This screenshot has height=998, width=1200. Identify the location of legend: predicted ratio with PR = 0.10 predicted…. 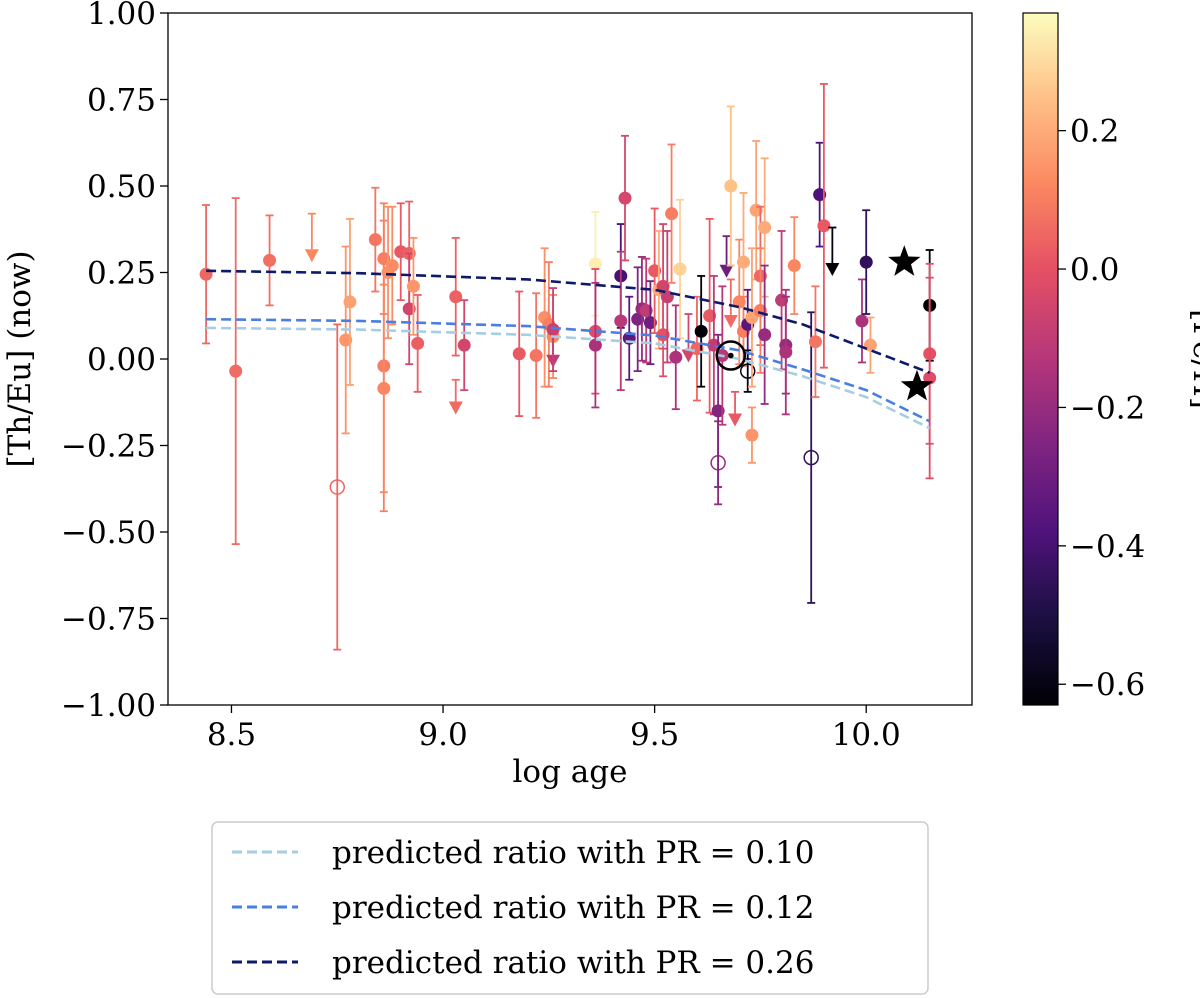
(570, 908).